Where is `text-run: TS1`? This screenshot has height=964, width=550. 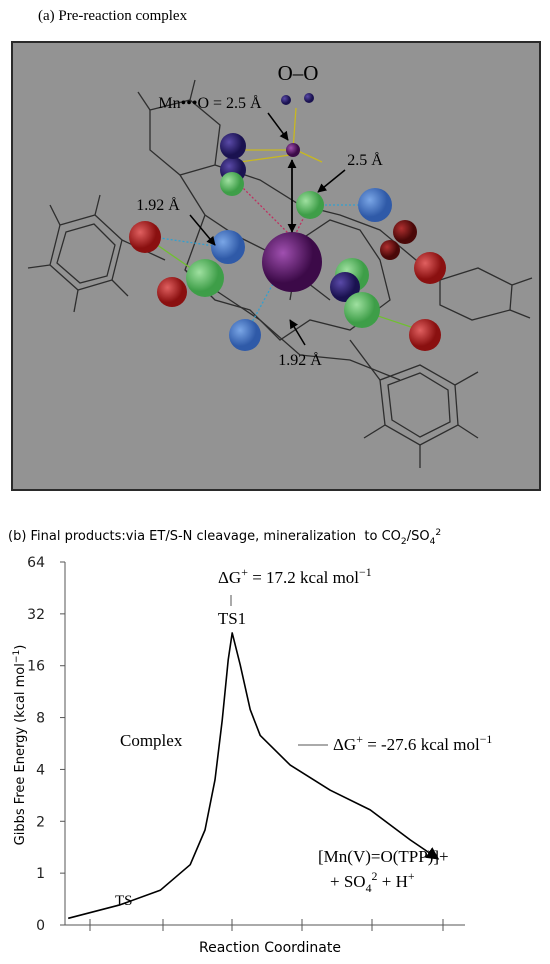 text-run: TS1 is located at coordinates (232, 618).